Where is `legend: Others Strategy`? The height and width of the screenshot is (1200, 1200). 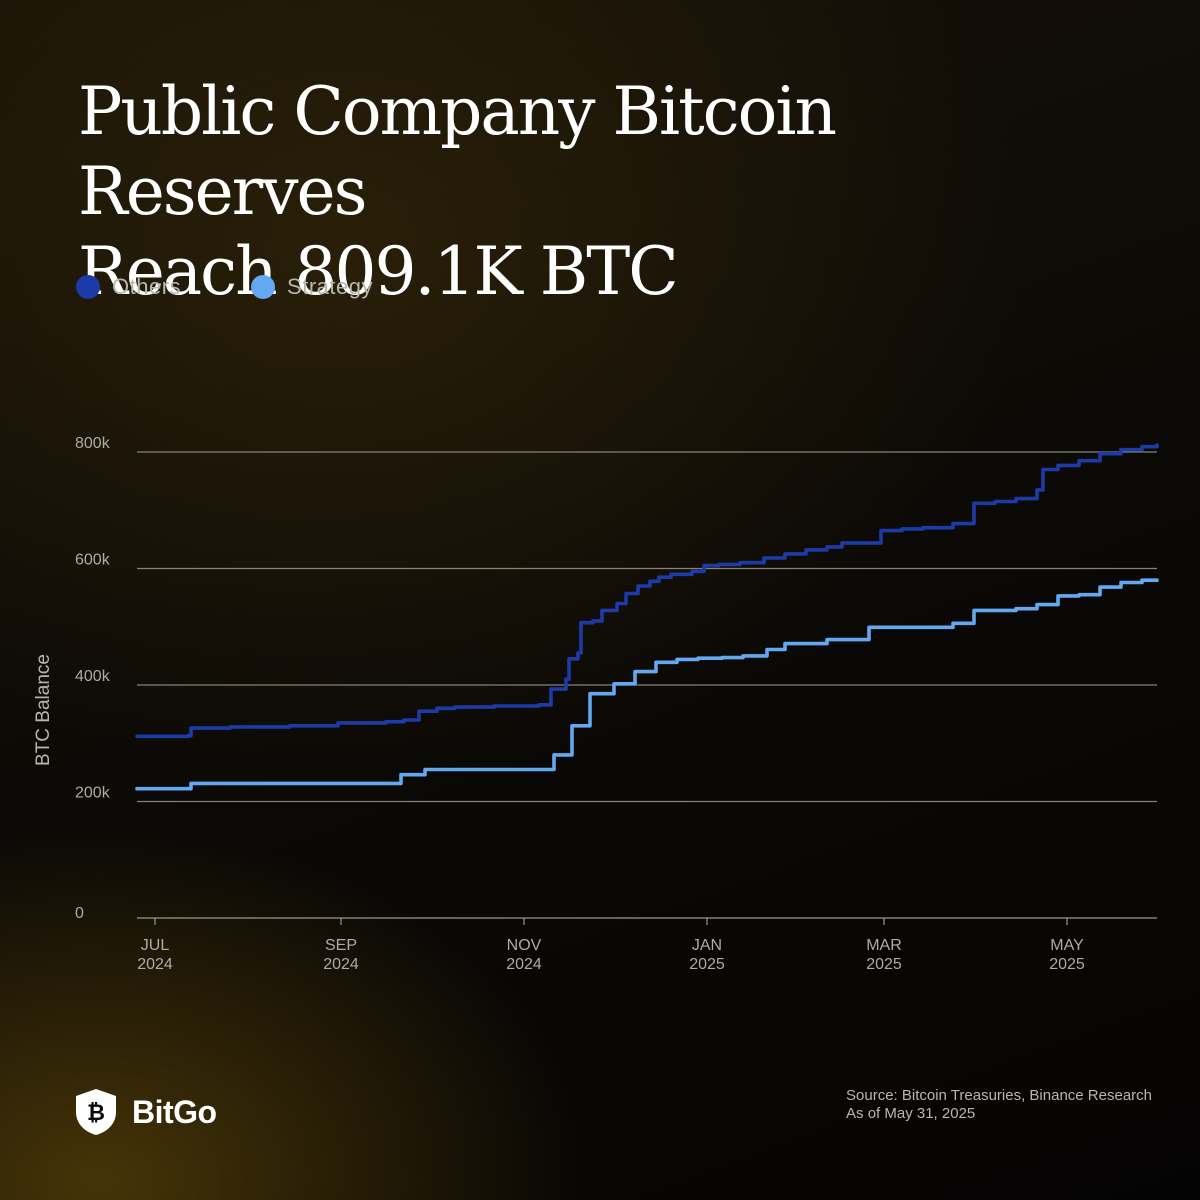 legend: Others Strategy is located at coordinates (224, 287).